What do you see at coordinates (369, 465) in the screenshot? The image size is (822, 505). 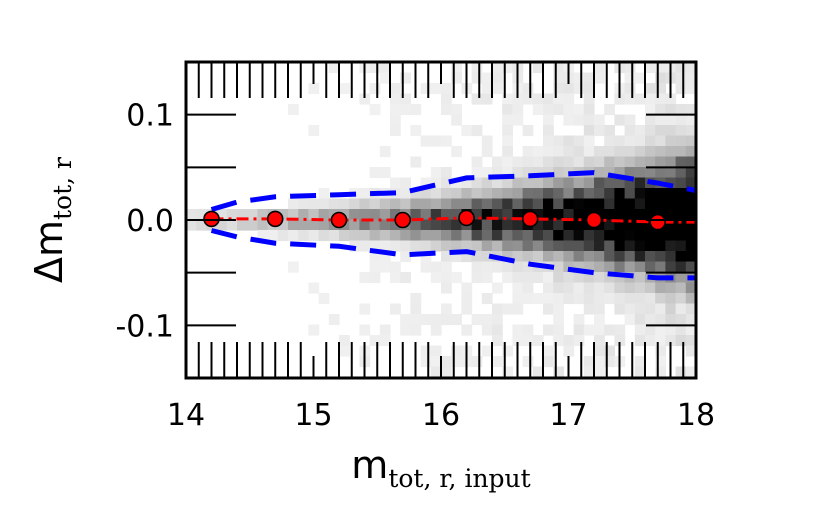 I see `x-axis-label-main: m` at bounding box center [369, 465].